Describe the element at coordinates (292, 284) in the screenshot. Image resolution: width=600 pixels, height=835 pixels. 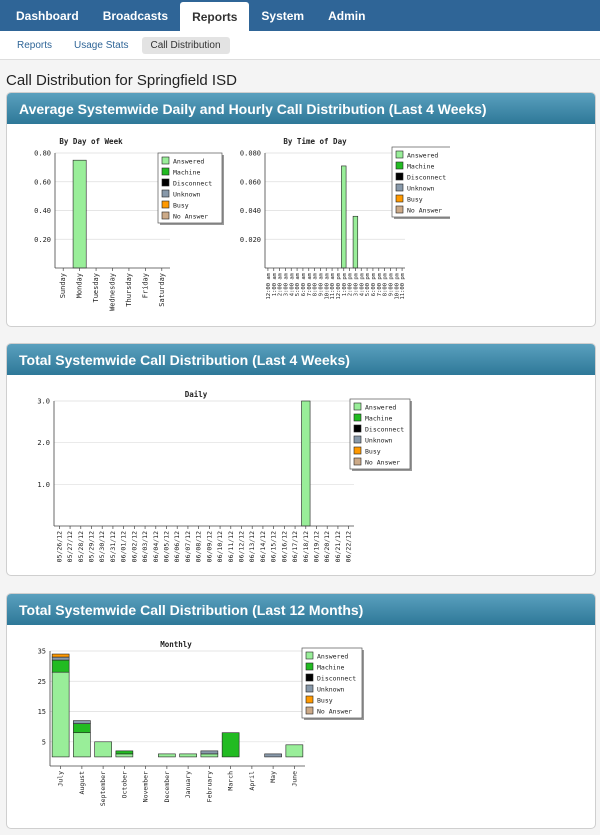
I see `x-tick-label: 4:00 am` at that location.